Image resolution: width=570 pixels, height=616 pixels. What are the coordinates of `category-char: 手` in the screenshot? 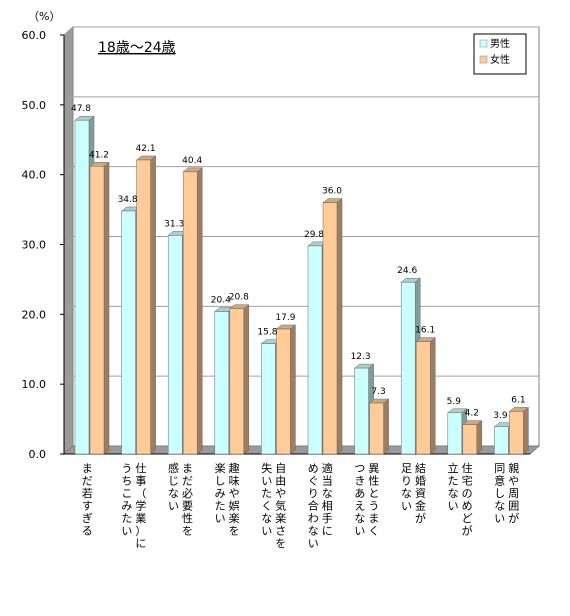 It's located at (327, 518).